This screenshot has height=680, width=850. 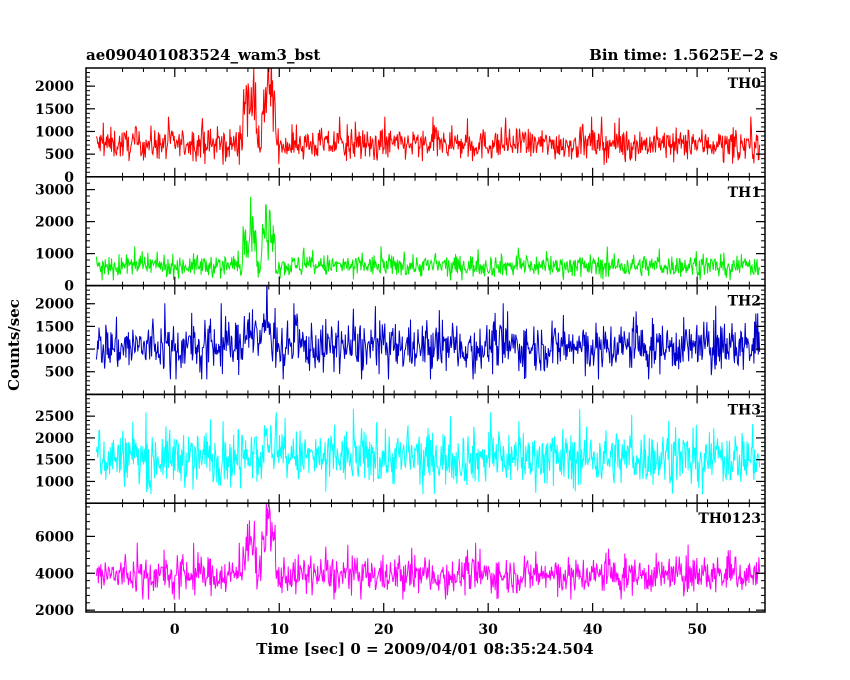 I want to click on chart-title-left: ae090401083524_wam3_bst, so click(x=203, y=55).